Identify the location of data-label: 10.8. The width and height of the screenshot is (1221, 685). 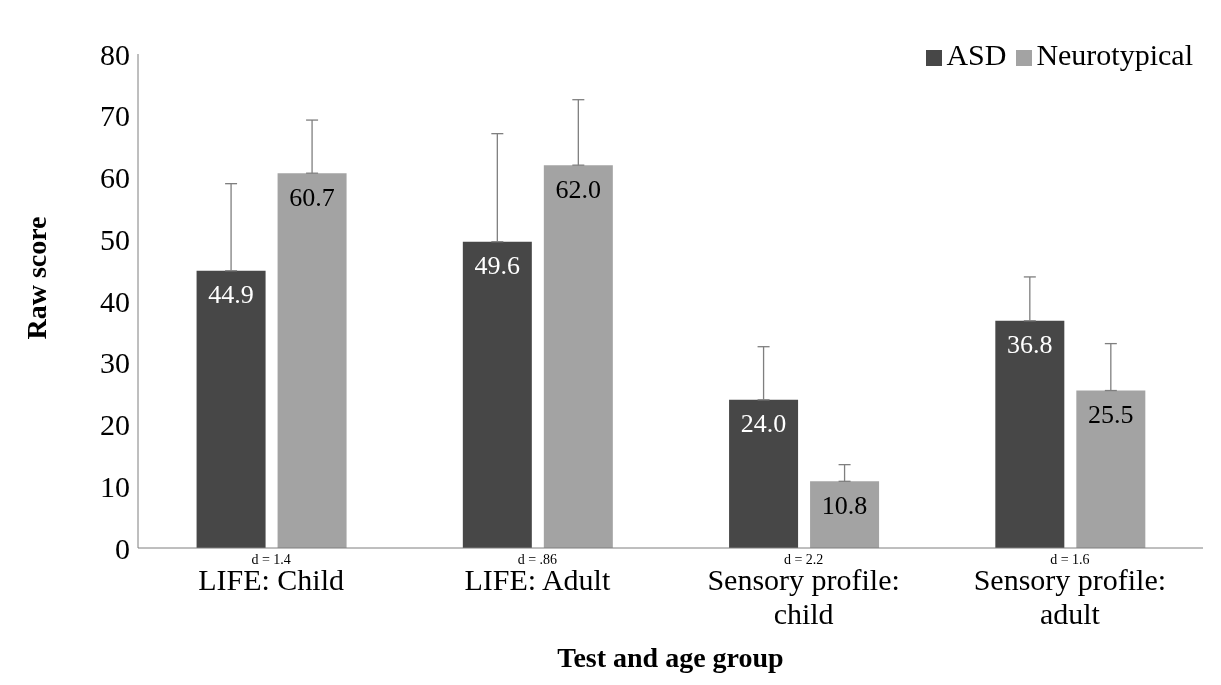
(844, 505).